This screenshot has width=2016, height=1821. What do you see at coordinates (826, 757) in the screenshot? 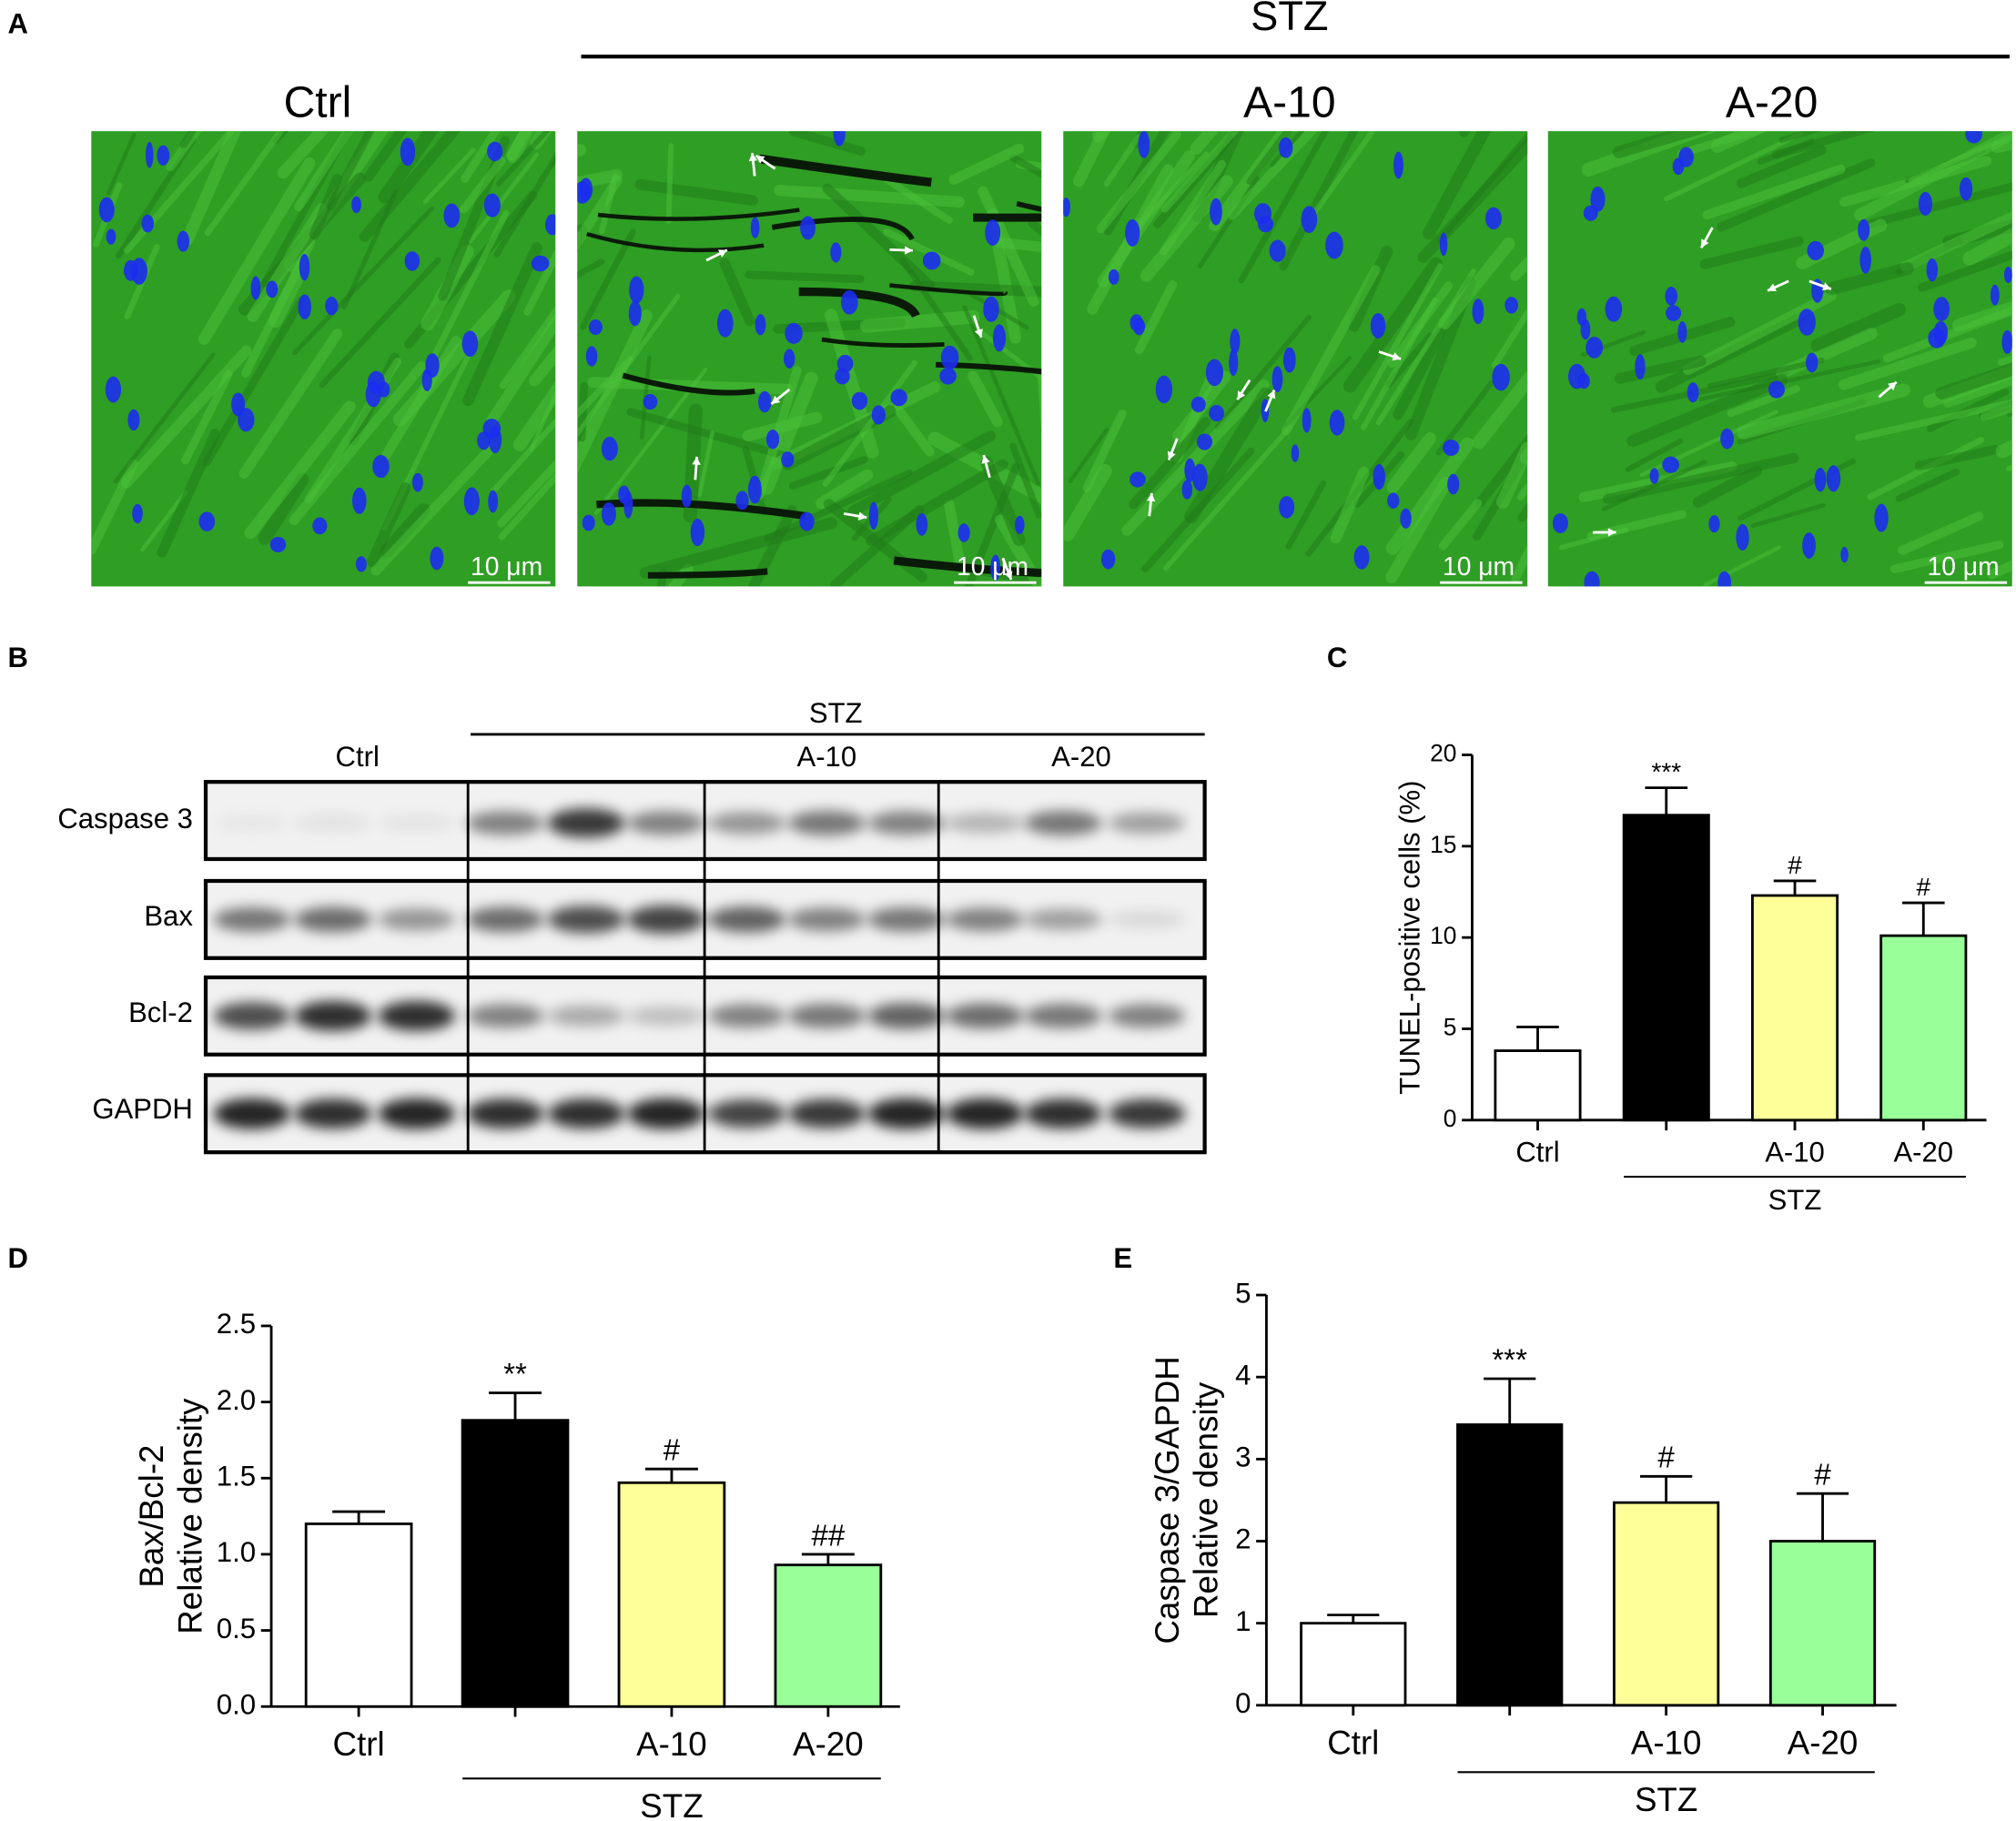
I see `column-title: A-10` at bounding box center [826, 757].